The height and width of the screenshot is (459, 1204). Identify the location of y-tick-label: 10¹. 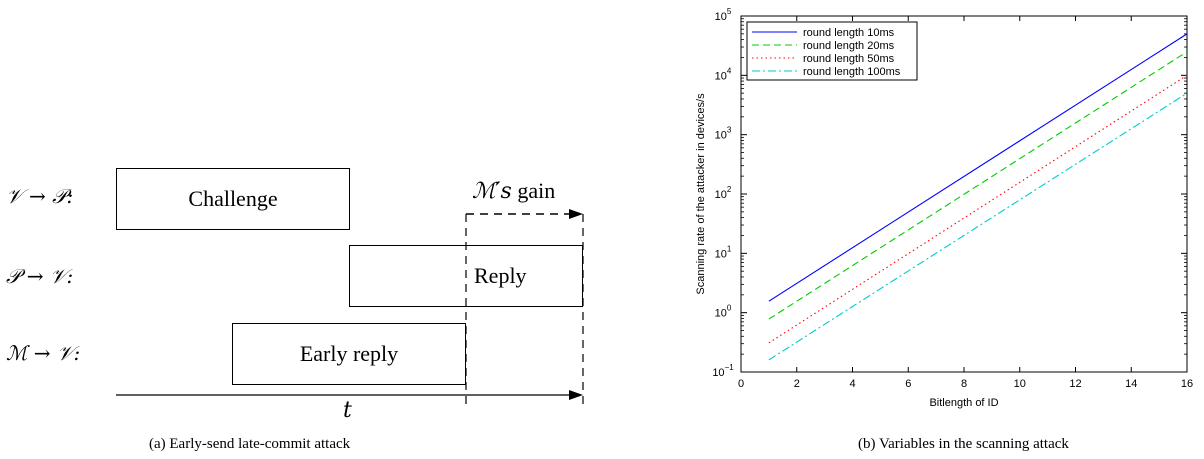
(723, 252).